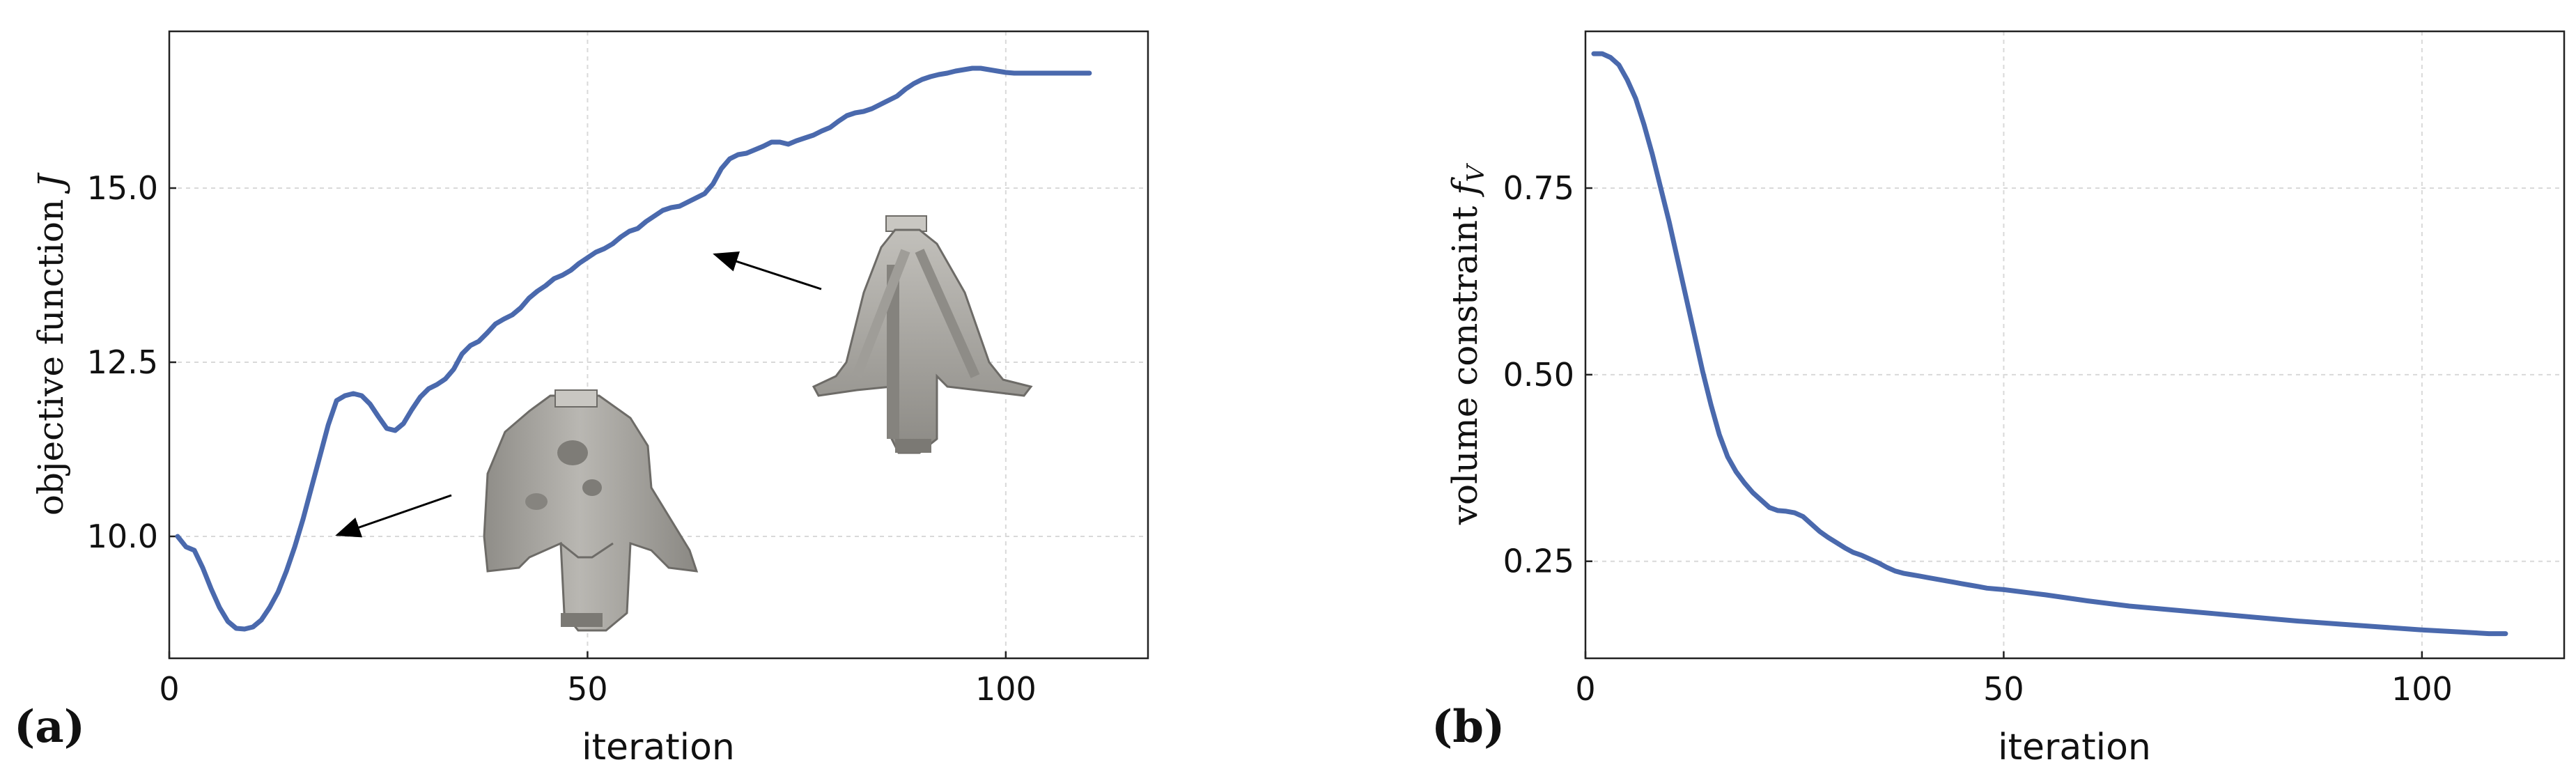 This screenshot has width=2576, height=783. I want to click on y-tick-label: 0.25, so click(1538, 561).